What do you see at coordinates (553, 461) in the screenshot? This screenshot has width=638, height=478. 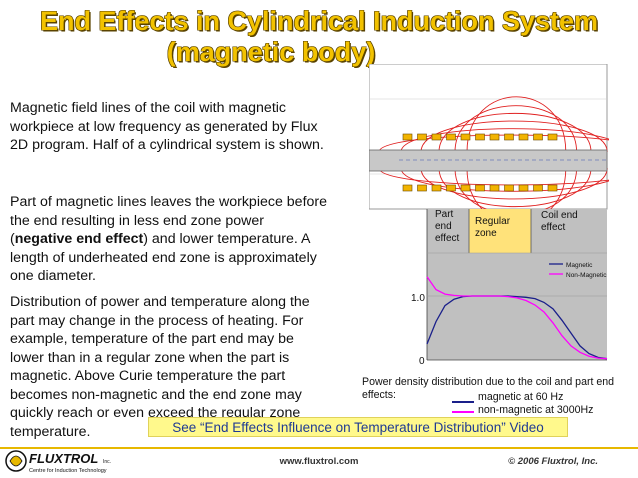 I see `footer-copyright: © 2006 Fluxtrol, Inc.` at bounding box center [553, 461].